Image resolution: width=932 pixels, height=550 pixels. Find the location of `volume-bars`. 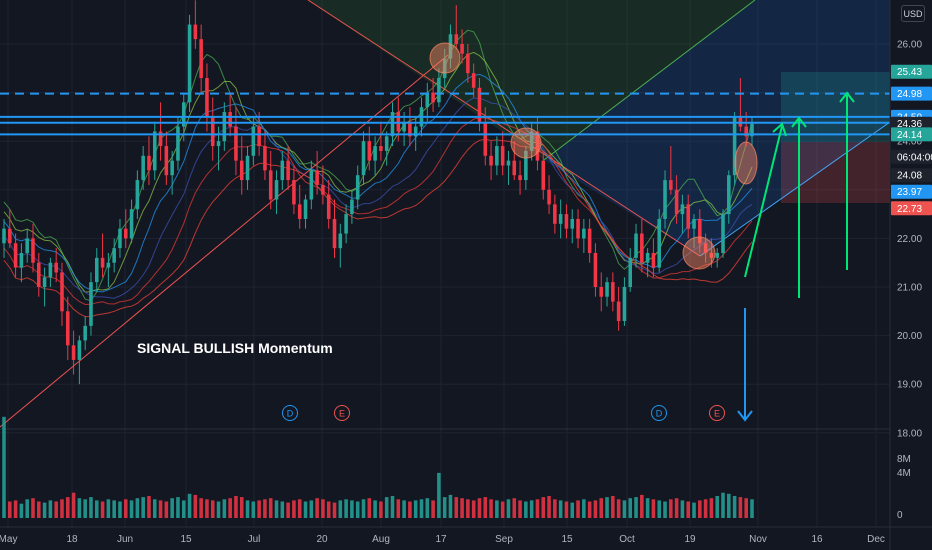

volume-bars is located at coordinates (378, 467).